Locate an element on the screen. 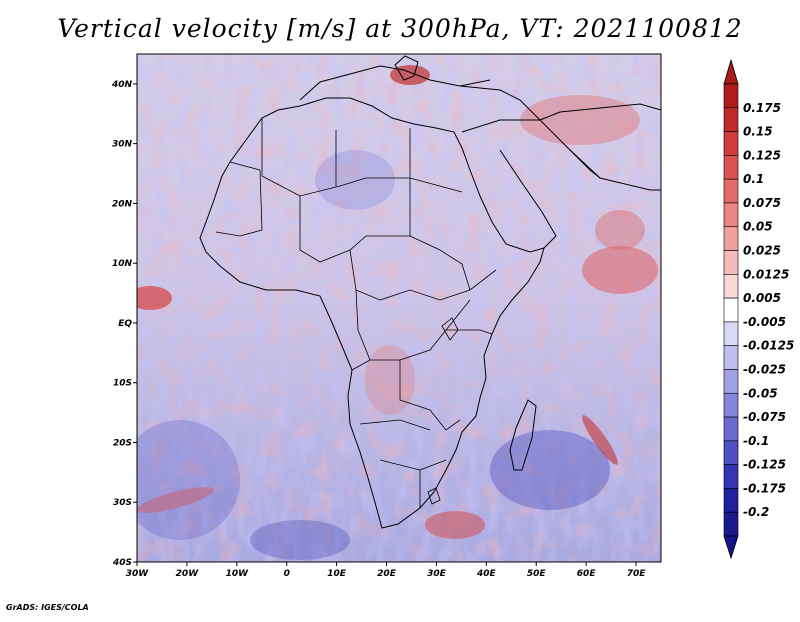 The height and width of the screenshot is (622, 800). lon-tick-label: 20E is located at coordinates (387, 574).